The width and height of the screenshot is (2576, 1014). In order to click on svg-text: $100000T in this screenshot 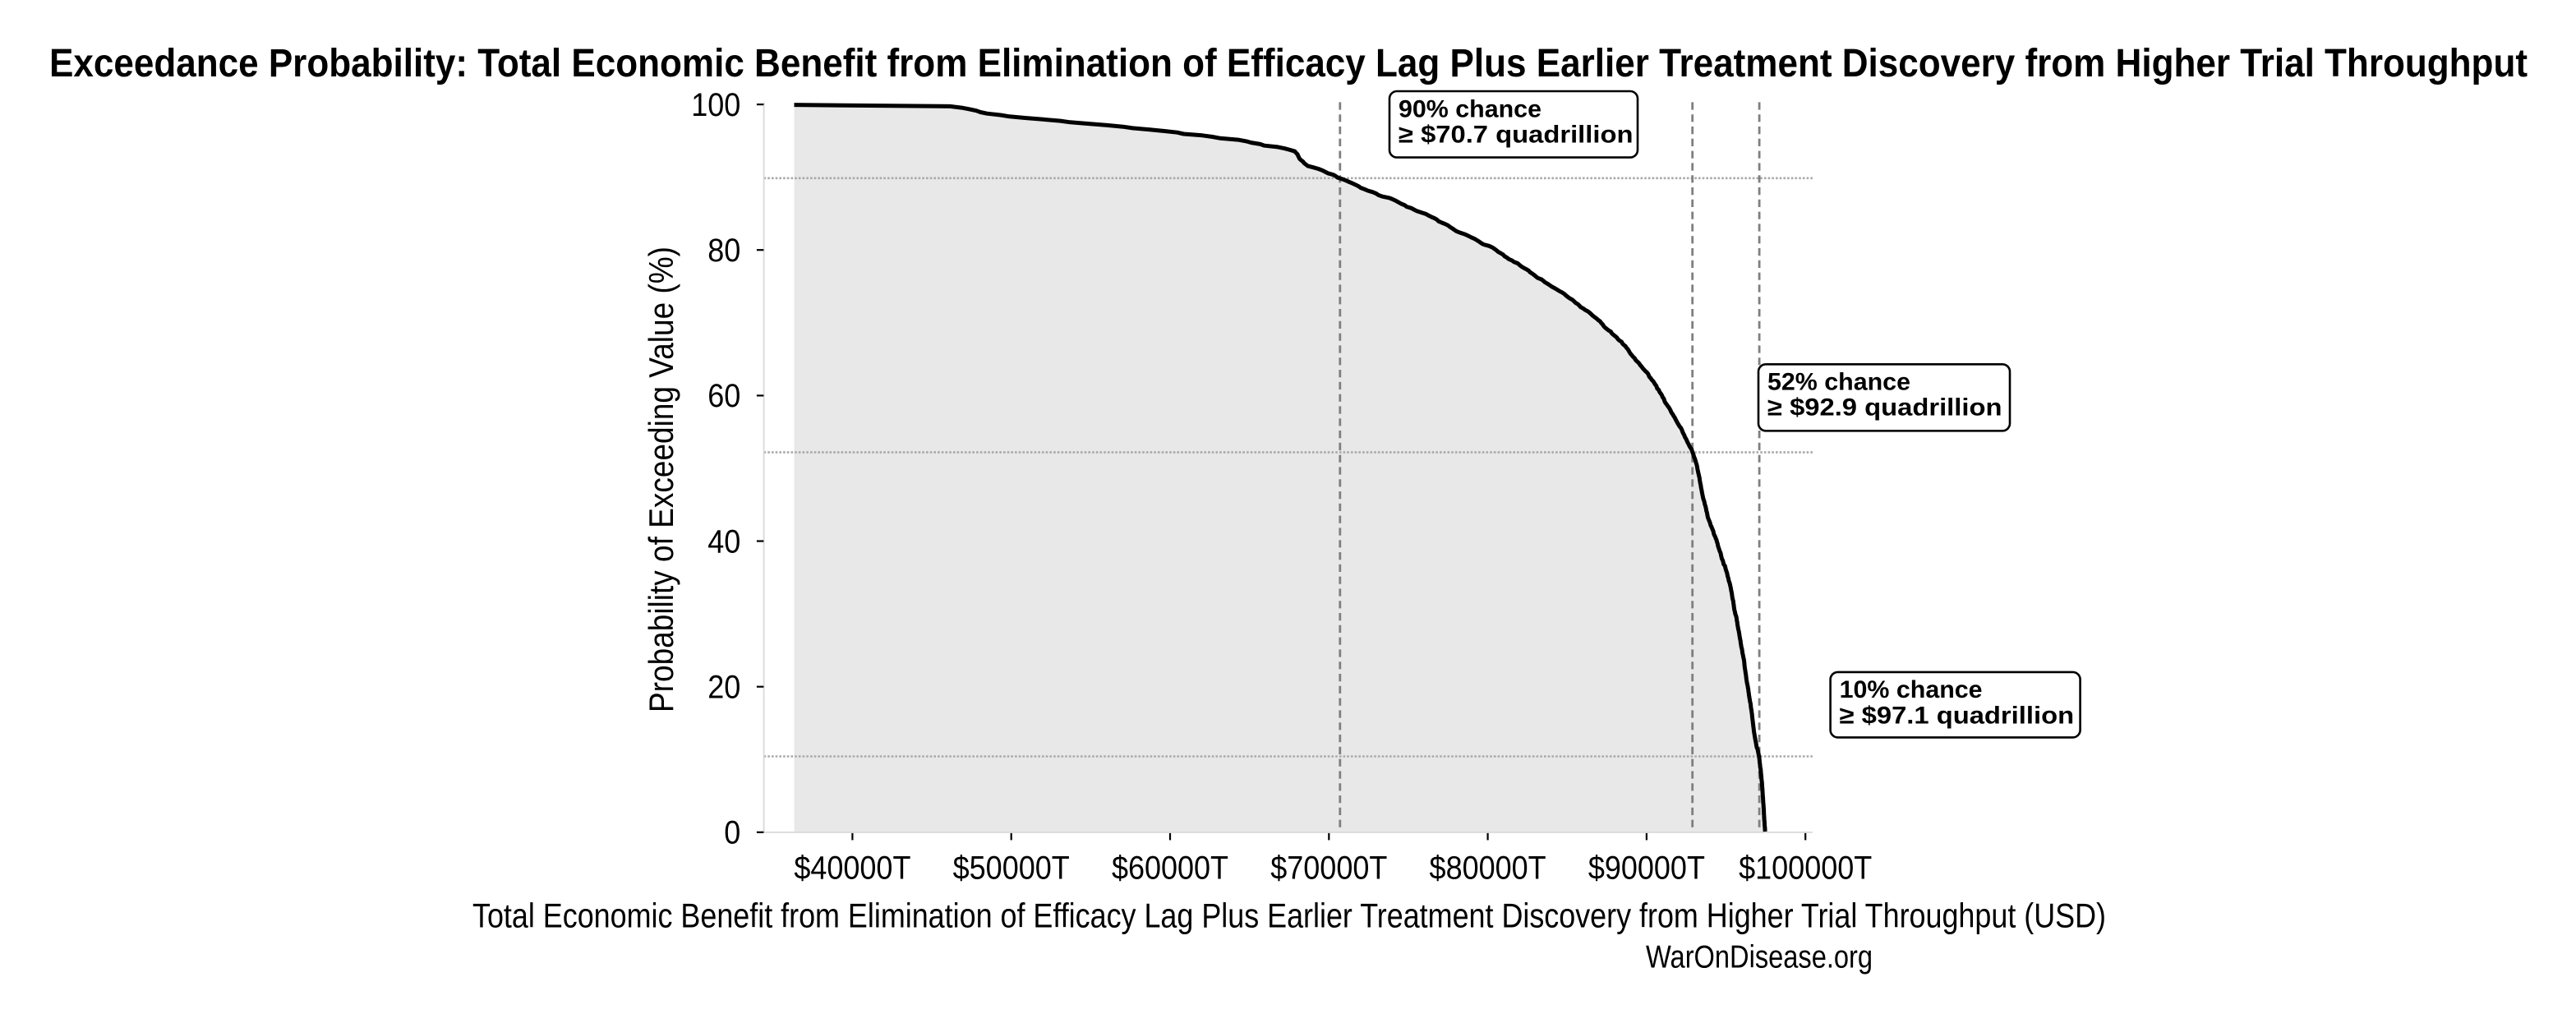, I will do `click(1805, 868)`.